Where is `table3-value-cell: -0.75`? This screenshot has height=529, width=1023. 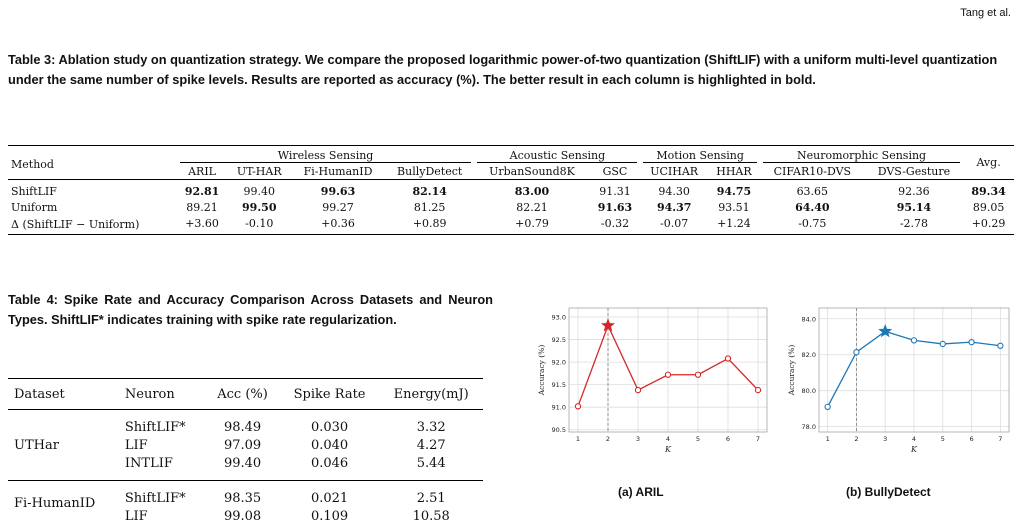 table3-value-cell: -0.75 is located at coordinates (812, 223).